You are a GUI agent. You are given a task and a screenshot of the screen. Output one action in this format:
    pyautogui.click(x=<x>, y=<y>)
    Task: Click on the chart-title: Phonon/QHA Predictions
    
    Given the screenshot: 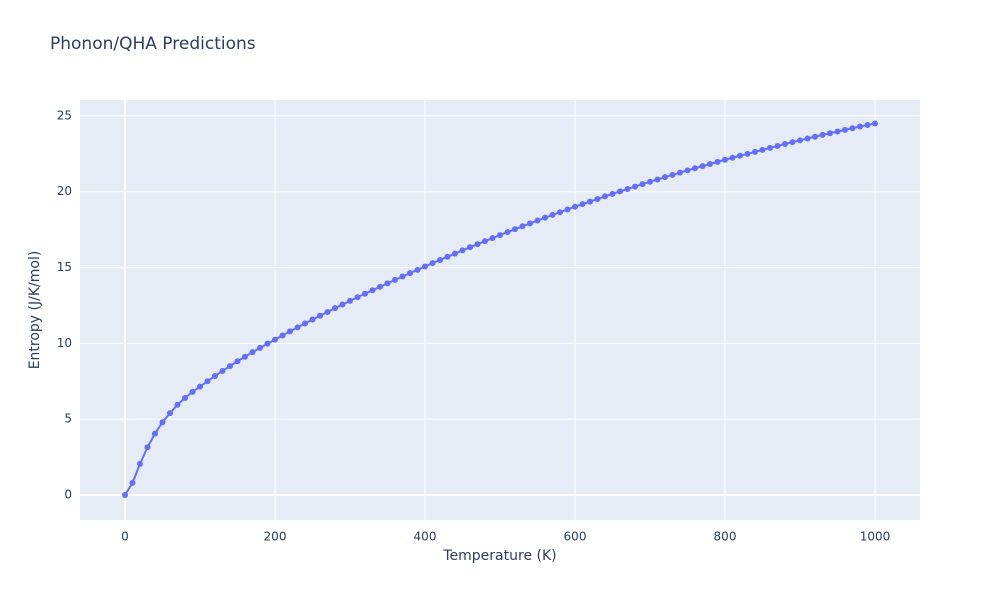 What is the action you would take?
    pyautogui.click(x=153, y=44)
    